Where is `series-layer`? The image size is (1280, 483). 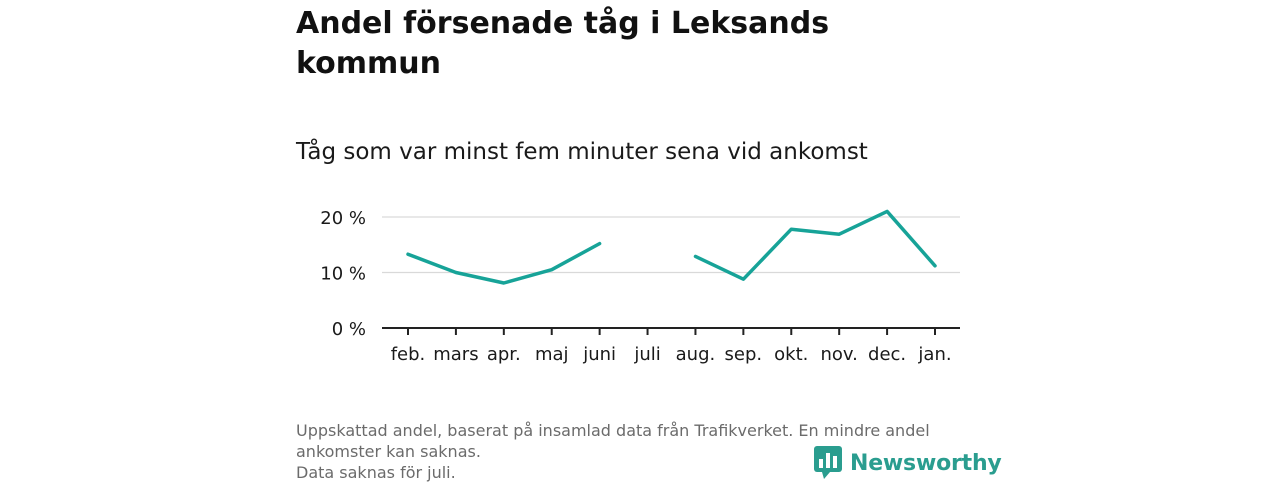 series-layer is located at coordinates (671, 247).